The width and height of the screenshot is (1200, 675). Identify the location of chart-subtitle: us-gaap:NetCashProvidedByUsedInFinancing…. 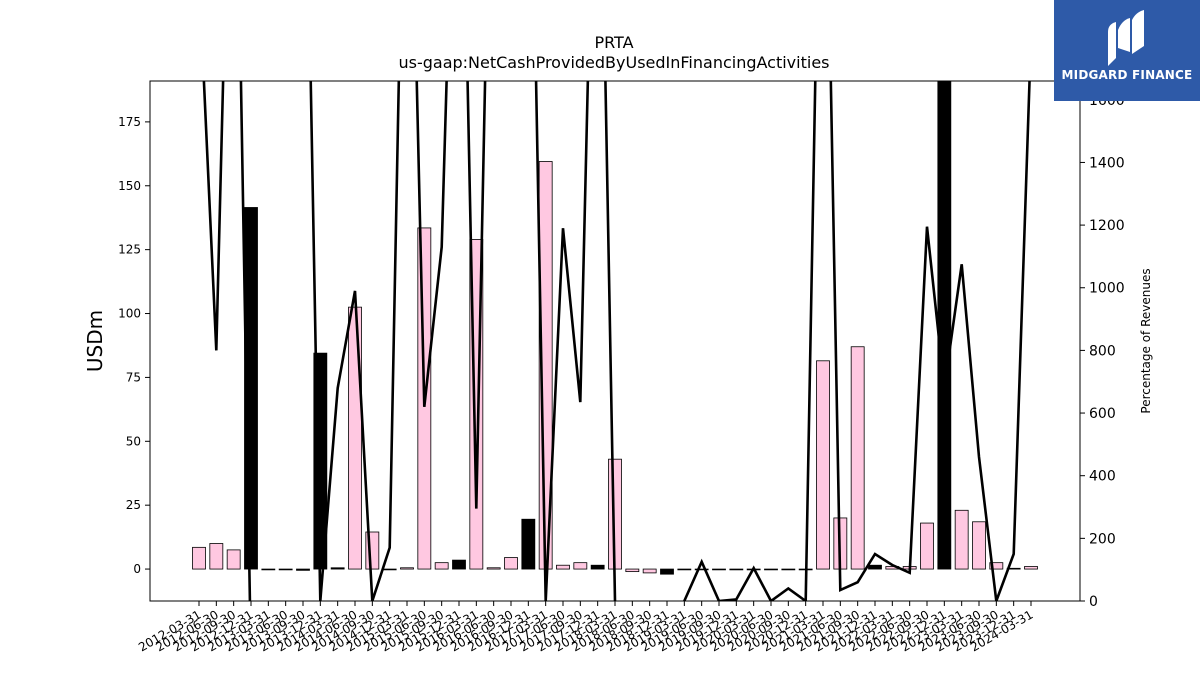
(613, 62).